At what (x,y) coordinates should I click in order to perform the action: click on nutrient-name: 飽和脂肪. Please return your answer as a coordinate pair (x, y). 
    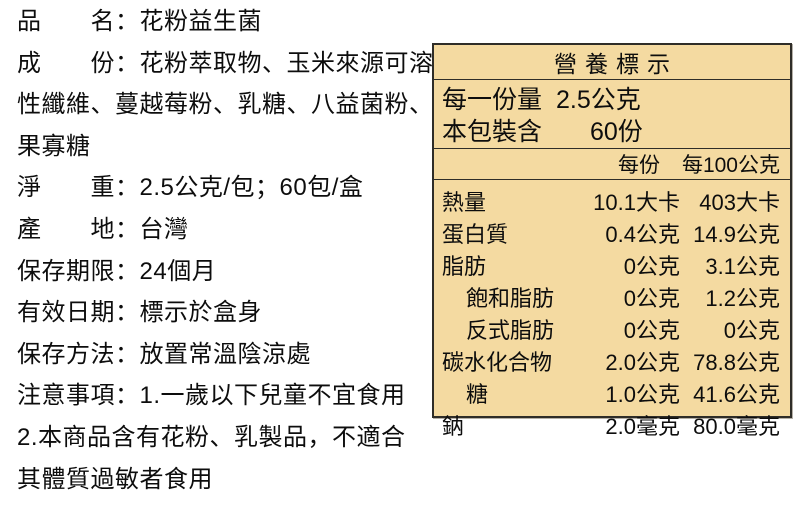
    Looking at the image, I should click on (510, 298).